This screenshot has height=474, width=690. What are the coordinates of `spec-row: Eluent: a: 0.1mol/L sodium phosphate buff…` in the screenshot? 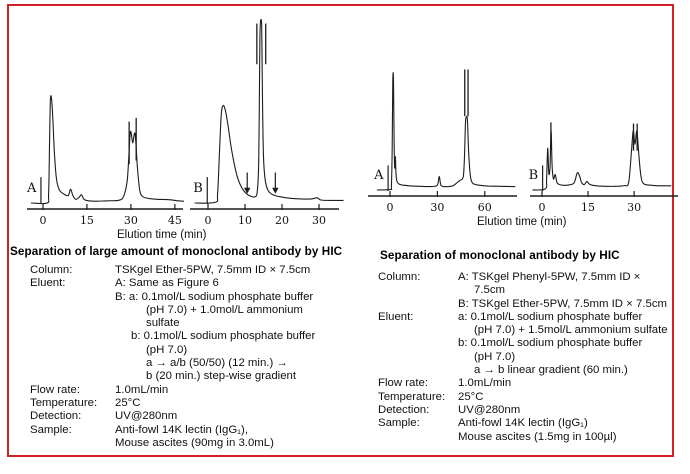 It's located at (529, 344).